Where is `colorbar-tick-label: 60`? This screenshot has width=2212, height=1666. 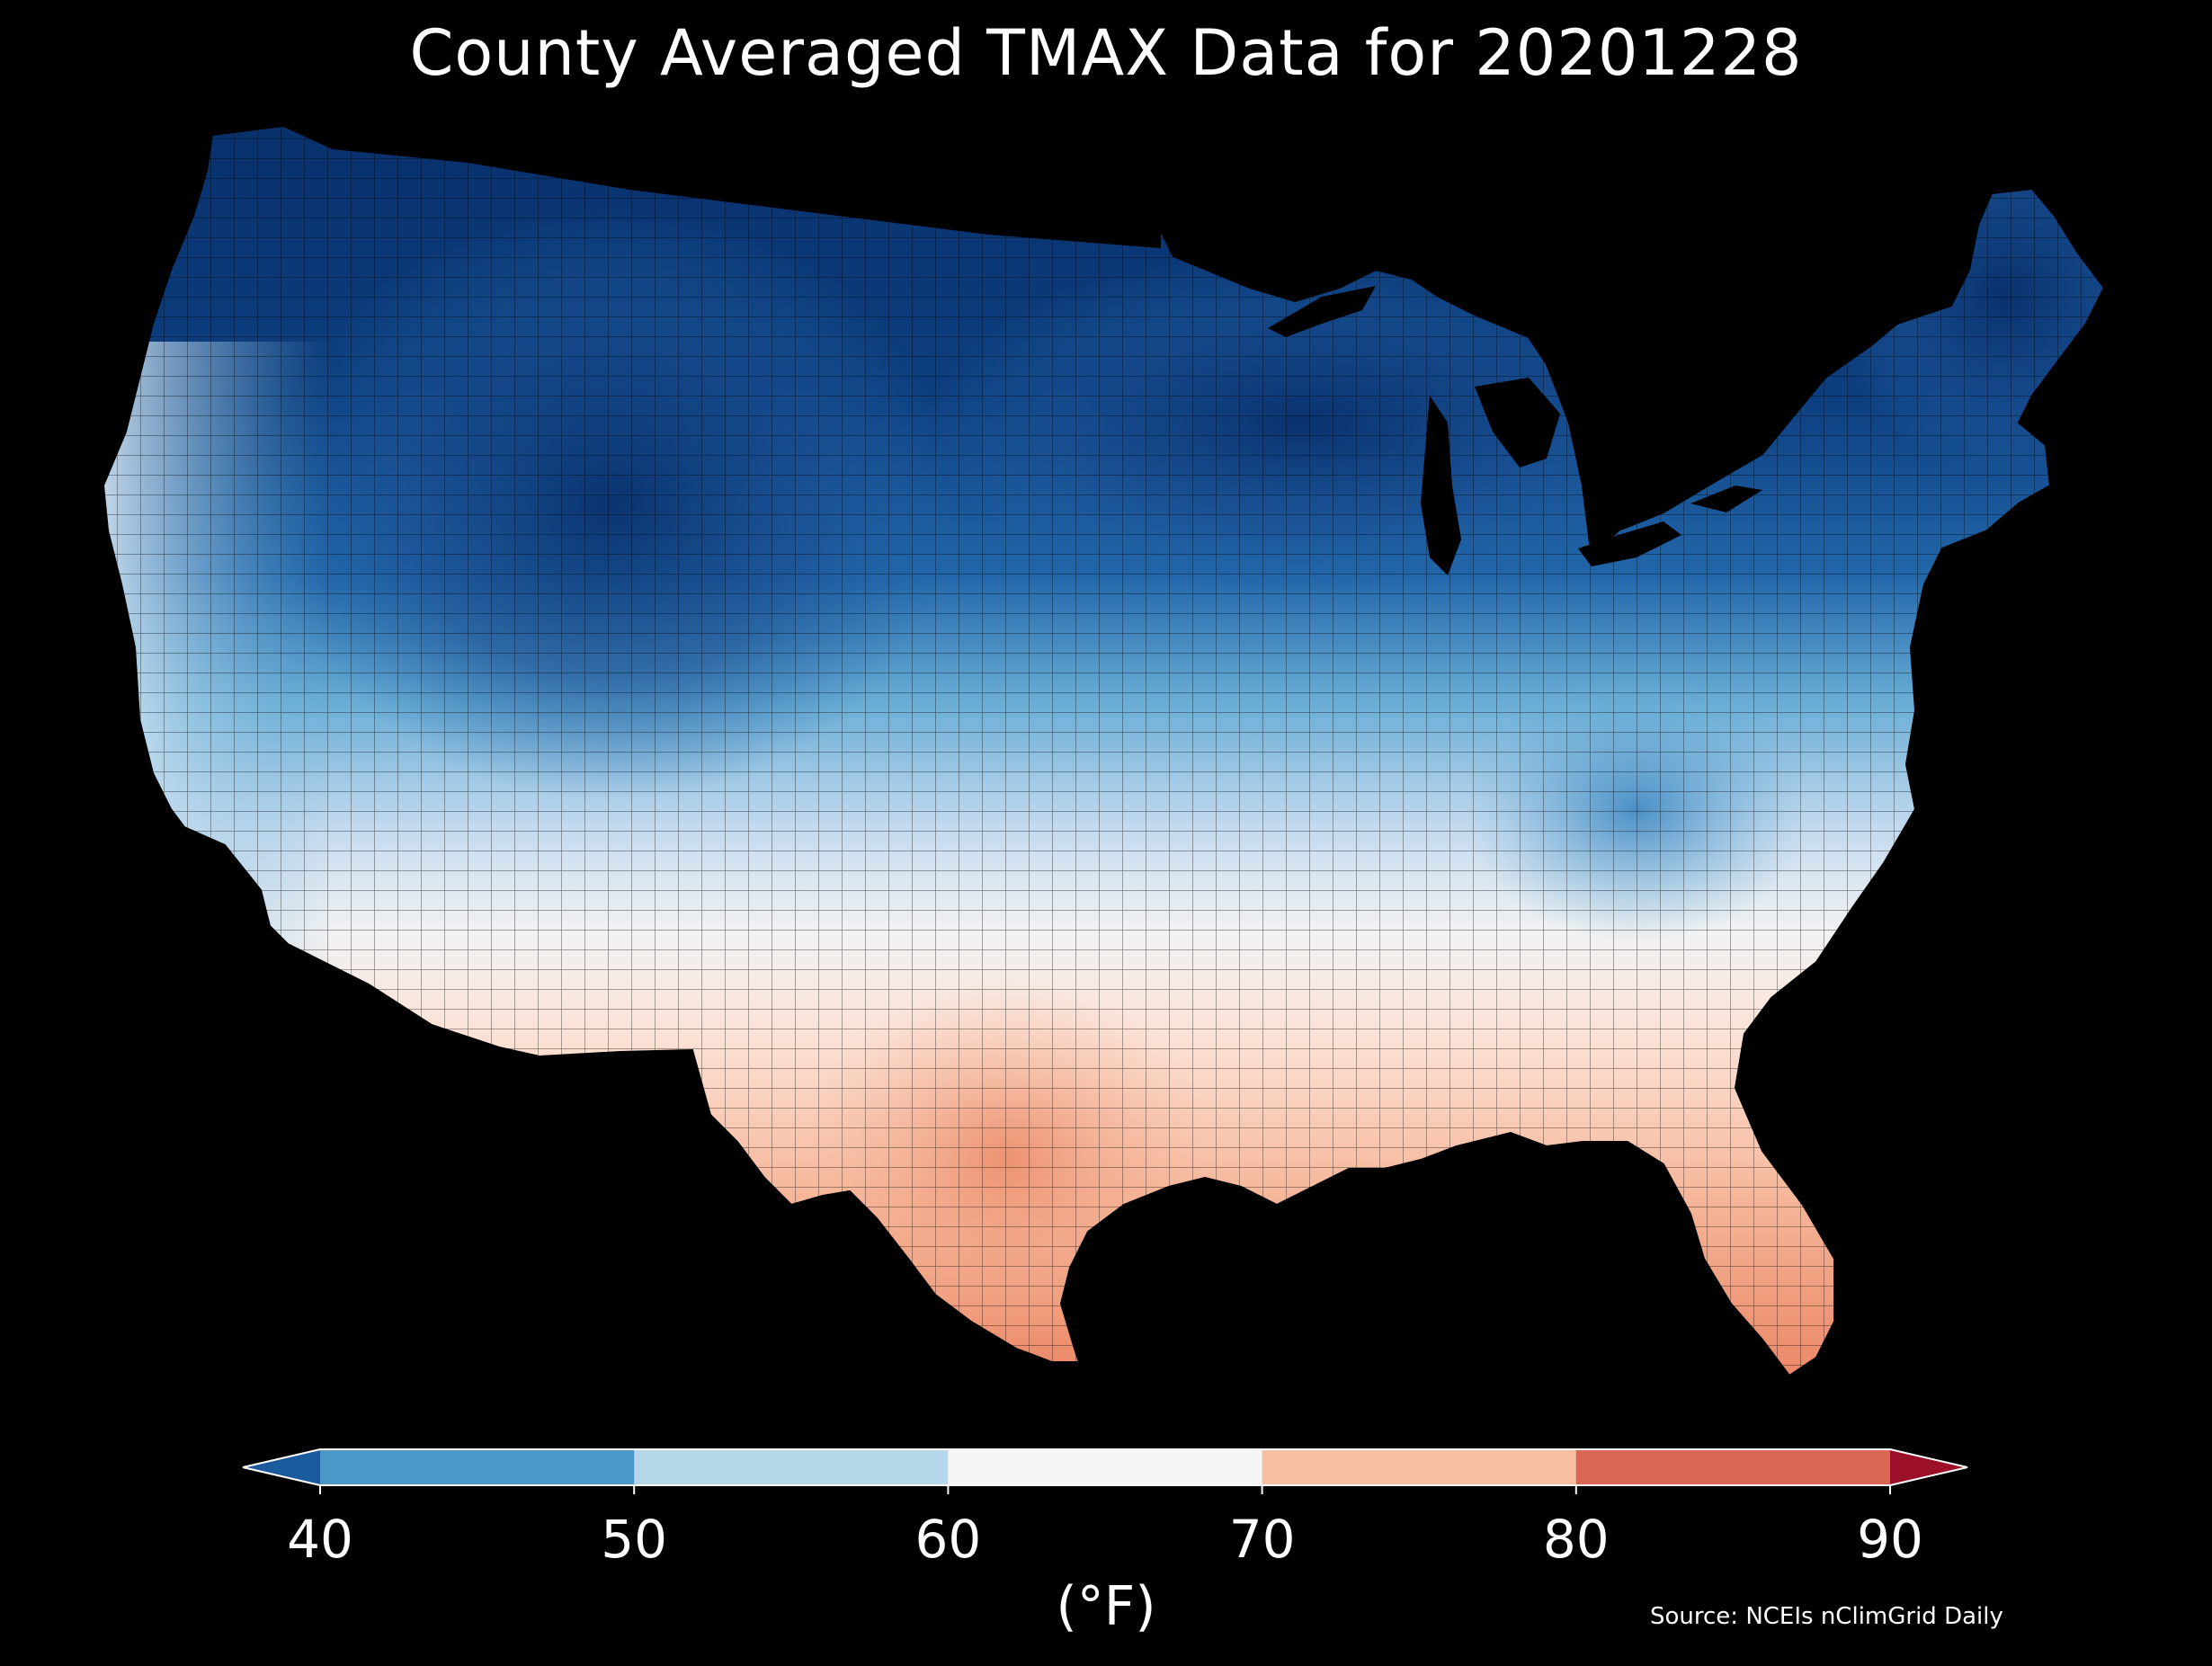
colorbar-tick-label: 60 is located at coordinates (948, 1540).